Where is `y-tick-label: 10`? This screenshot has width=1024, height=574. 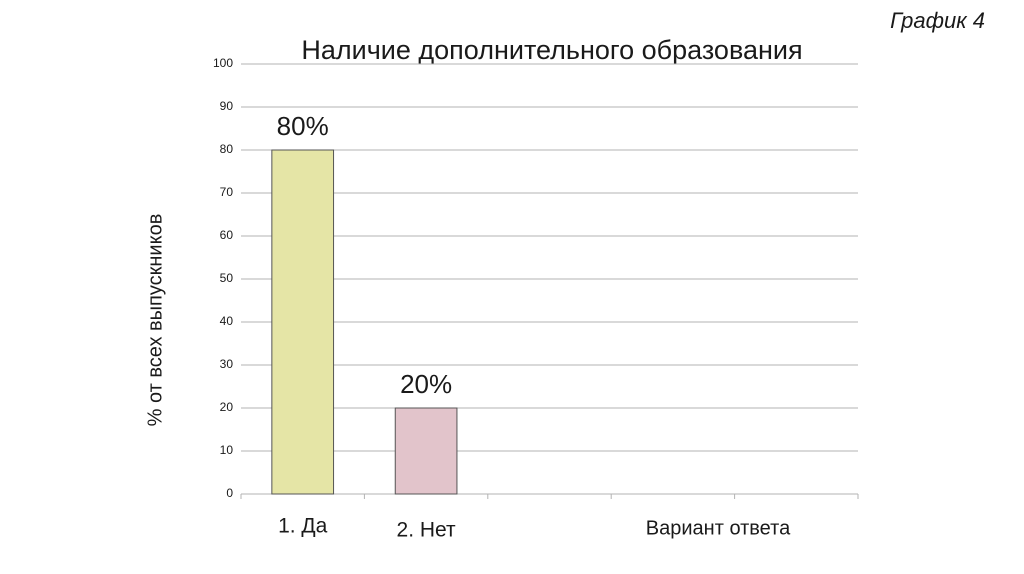 y-tick-label: 10 is located at coordinates (227, 450).